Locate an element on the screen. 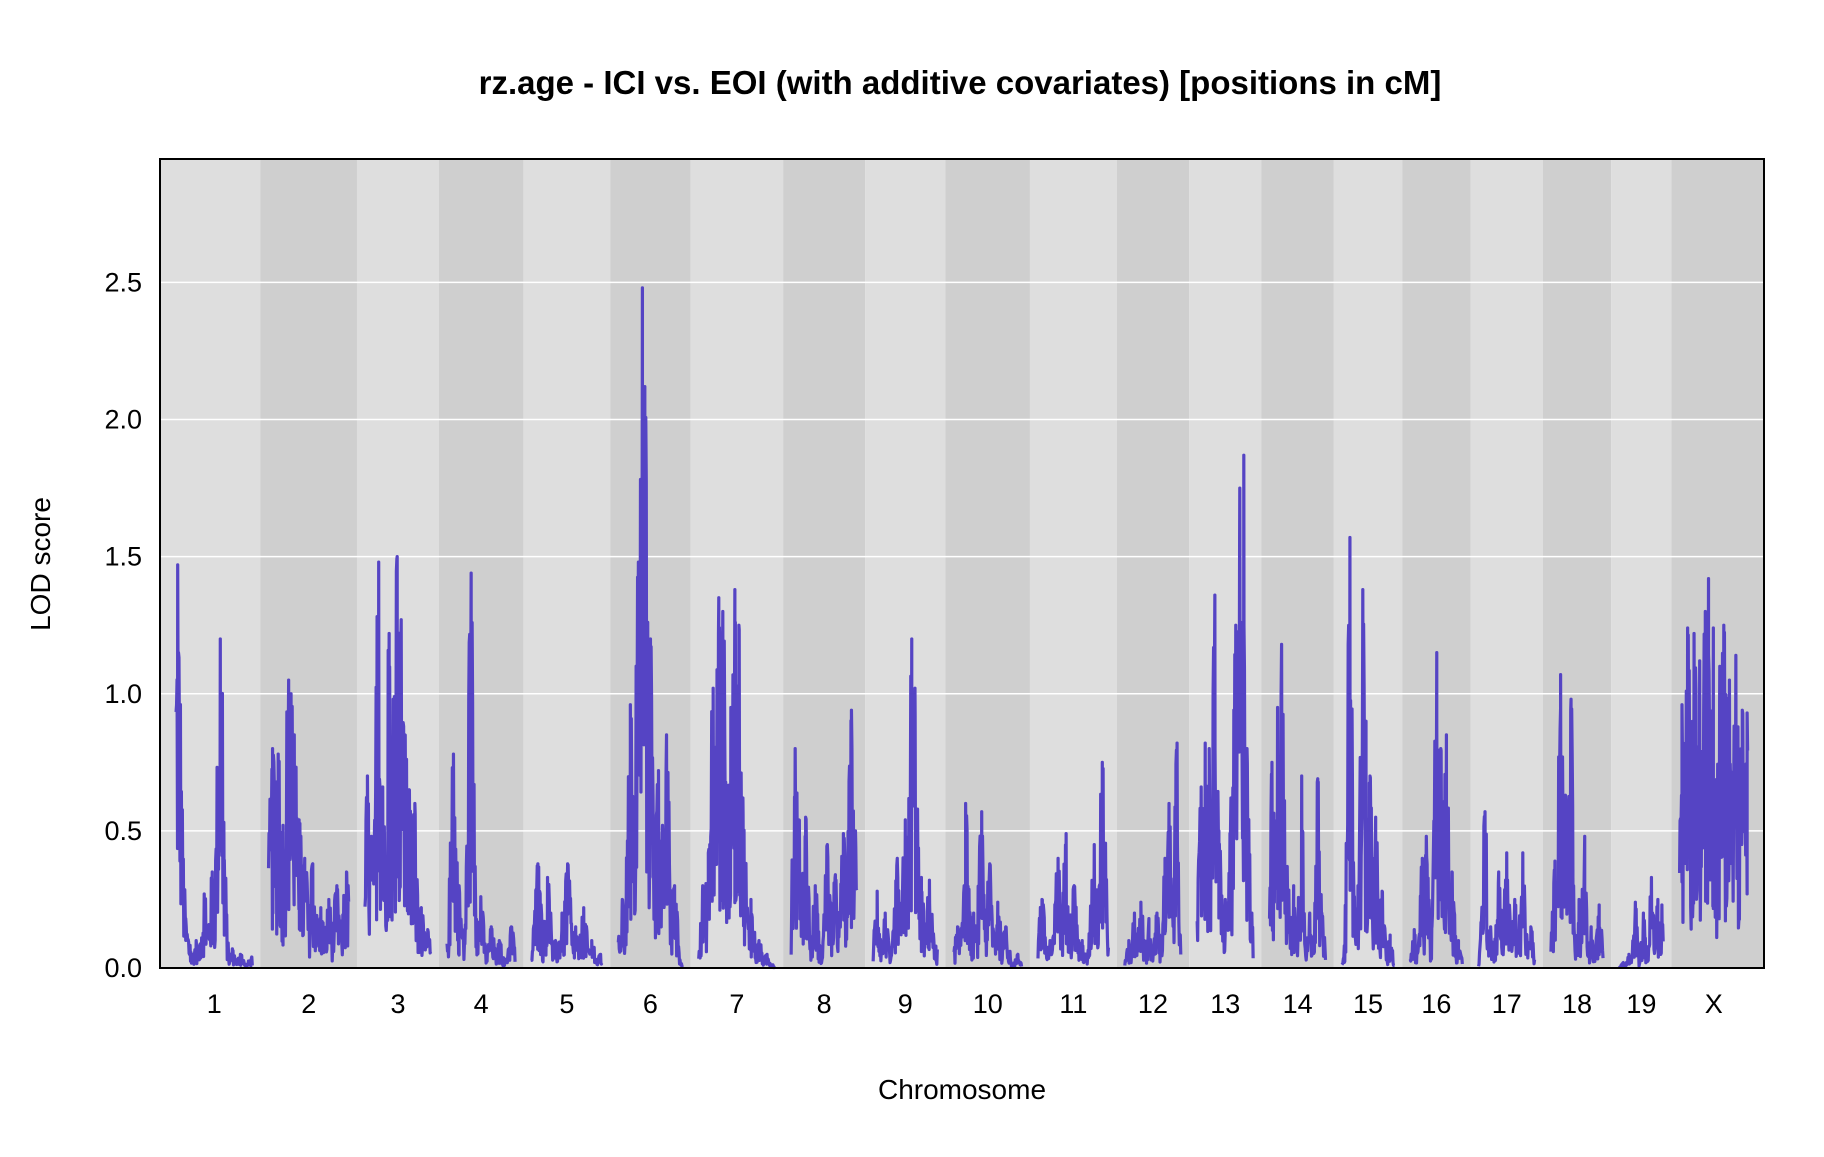  x-axis-ticks: 1 2 3 4 5 6 7 8 9 10 11 12 13 14 15 16 17 18 19 X is located at coordinates (965, 1004).